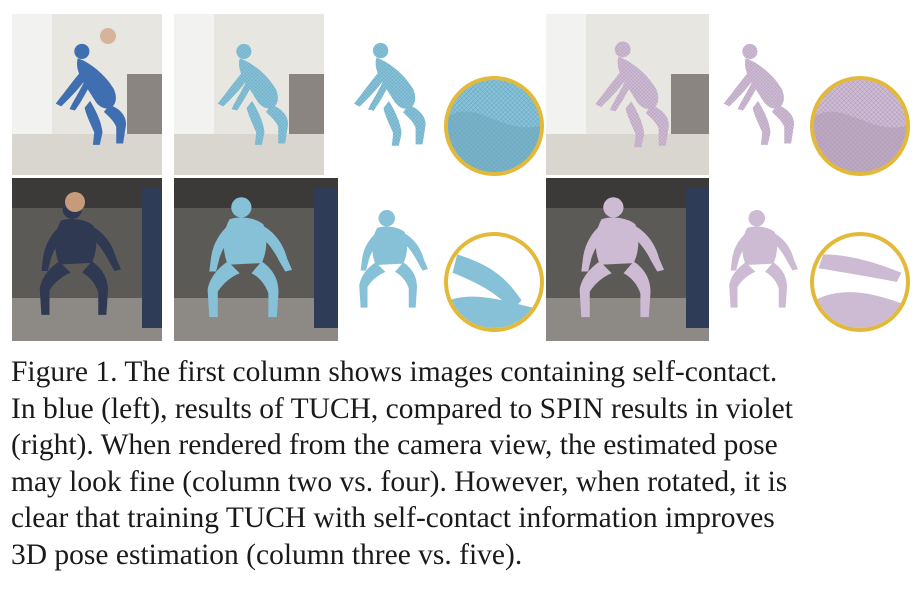 This screenshot has height=607, width=920. I want to click on photo-nurse-sitting, so click(87, 94).